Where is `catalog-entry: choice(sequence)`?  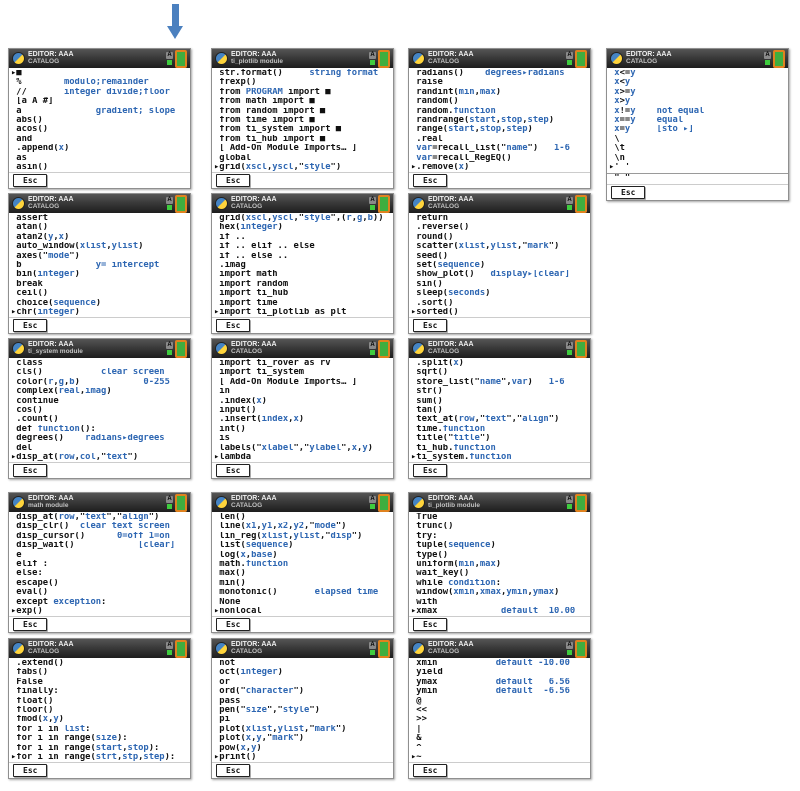 catalog-entry: choice(sequence) is located at coordinates (99, 303).